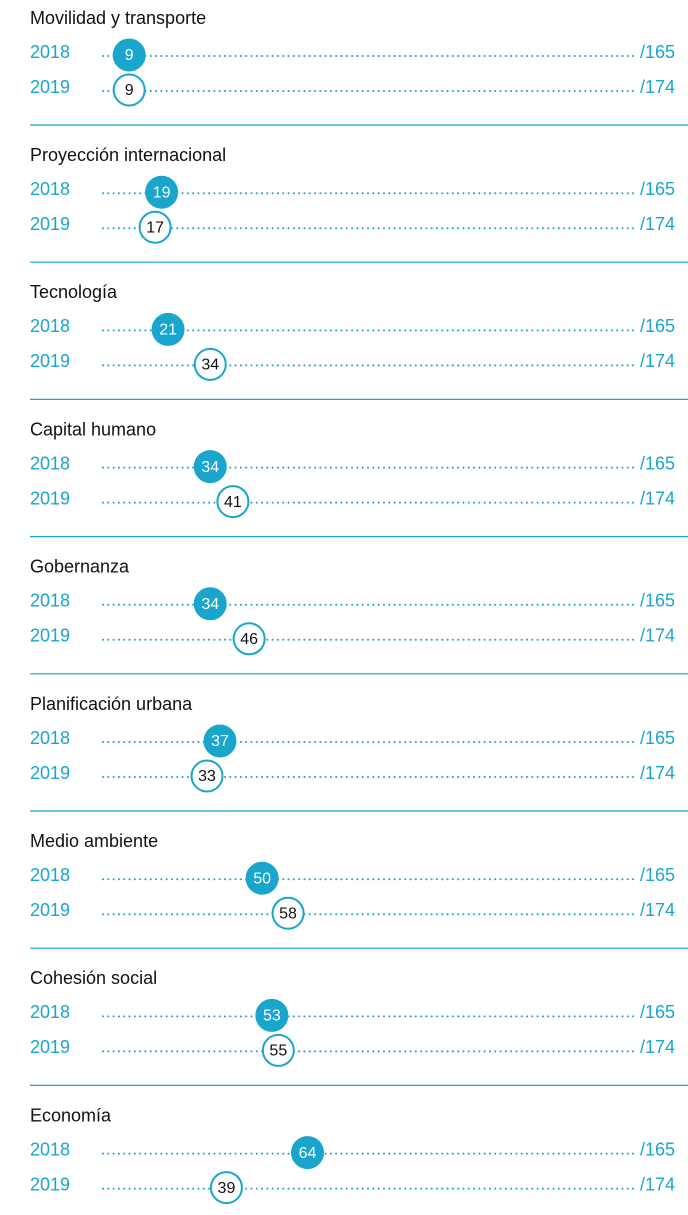 This screenshot has width=688, height=1215. What do you see at coordinates (71, 1115) in the screenshot?
I see `section-title: Economía` at bounding box center [71, 1115].